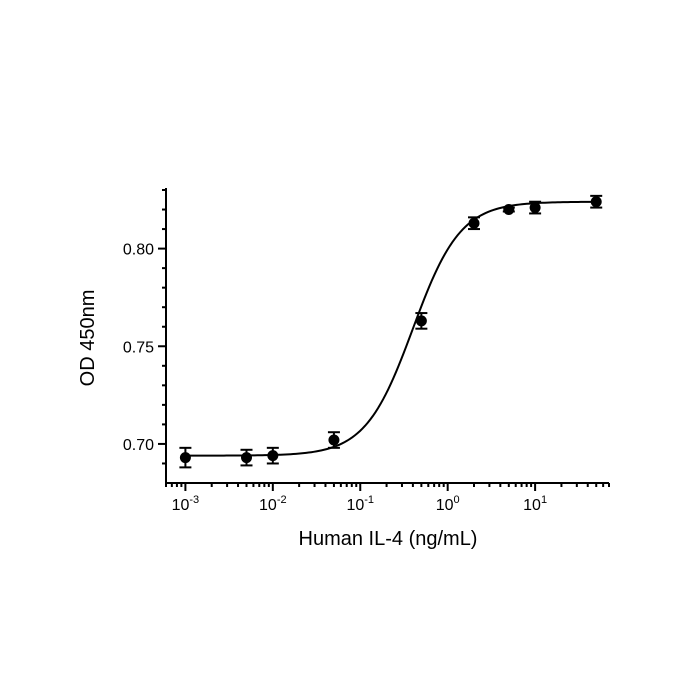 Image resolution: width=700 pixels, height=700 pixels. I want to click on x-tick-exponent: -3, so click(194, 500).